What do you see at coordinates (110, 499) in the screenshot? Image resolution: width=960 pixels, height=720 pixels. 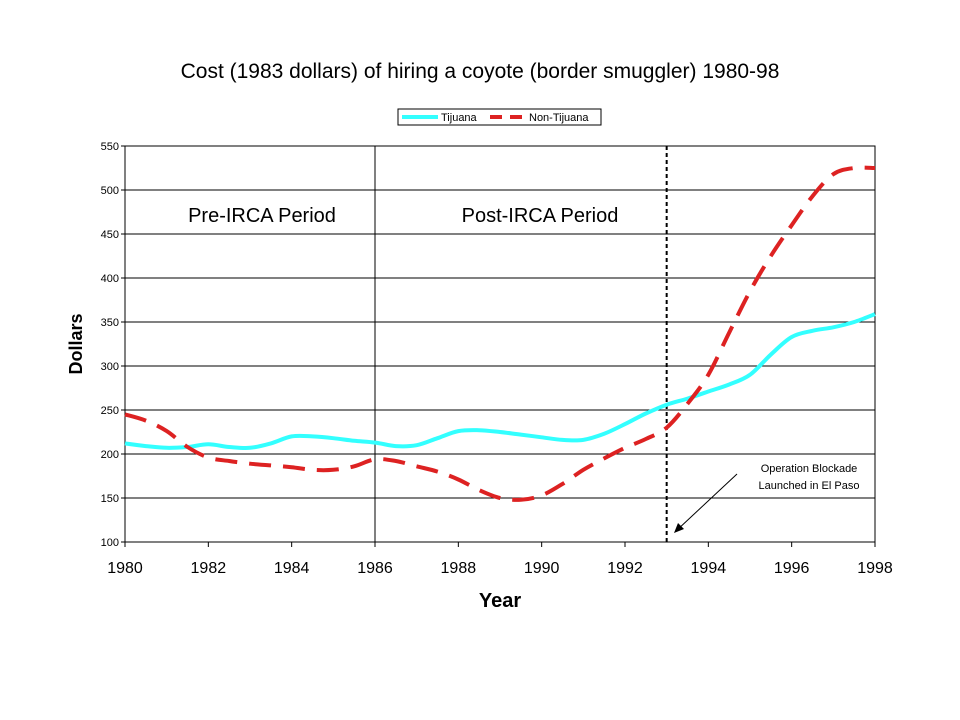 I see `y-tick-label: 150` at bounding box center [110, 499].